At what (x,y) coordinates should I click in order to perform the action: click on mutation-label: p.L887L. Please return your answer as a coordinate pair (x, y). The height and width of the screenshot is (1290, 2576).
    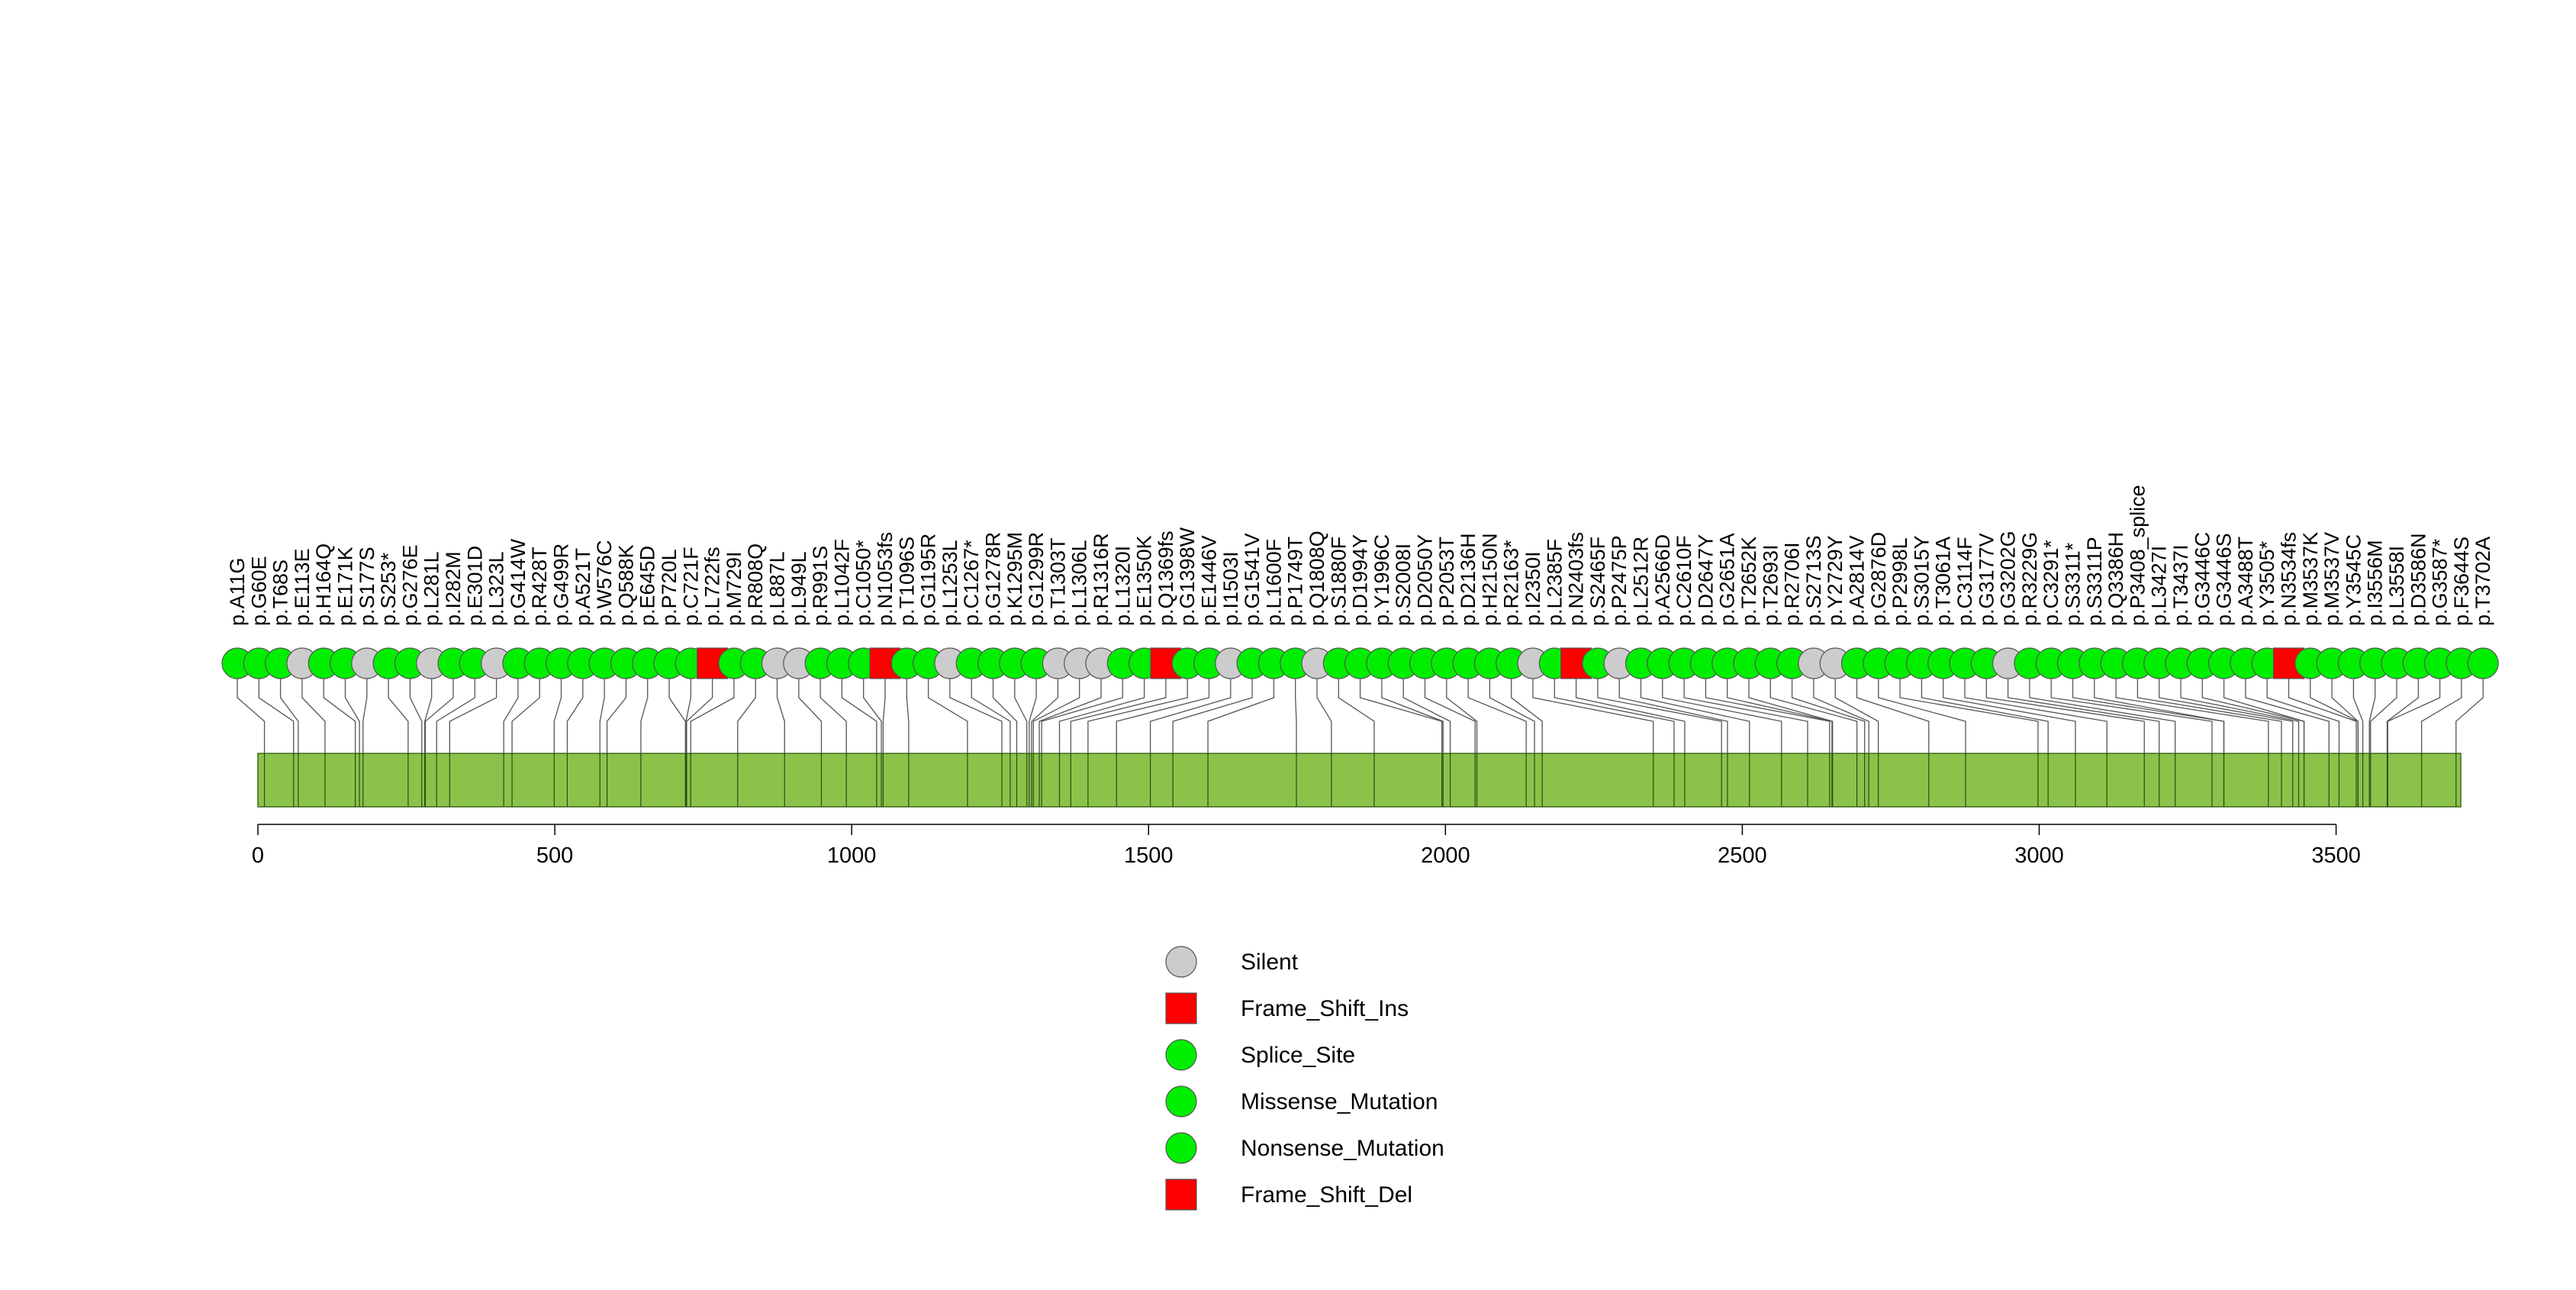
    Looking at the image, I should click on (777, 589).